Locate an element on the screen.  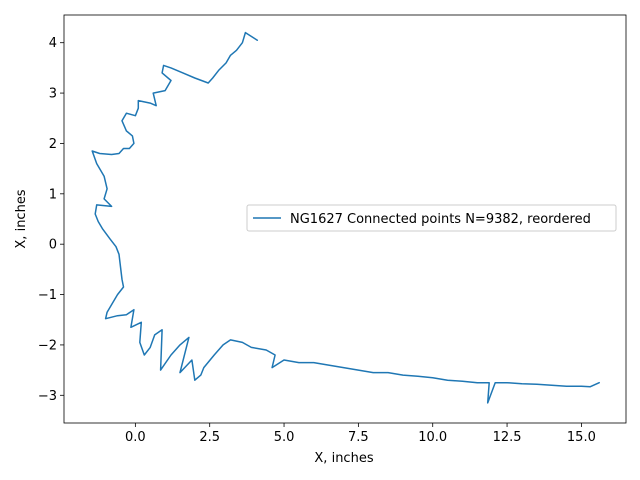
x-tick-label: 7.5 is located at coordinates (358, 437).